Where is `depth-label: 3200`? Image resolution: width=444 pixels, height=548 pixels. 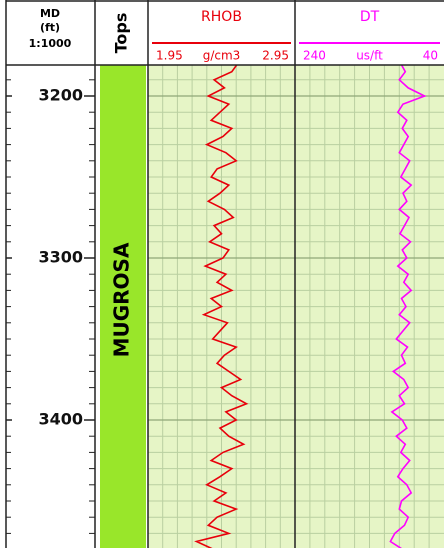
depth-label: 3200 is located at coordinates (60, 95).